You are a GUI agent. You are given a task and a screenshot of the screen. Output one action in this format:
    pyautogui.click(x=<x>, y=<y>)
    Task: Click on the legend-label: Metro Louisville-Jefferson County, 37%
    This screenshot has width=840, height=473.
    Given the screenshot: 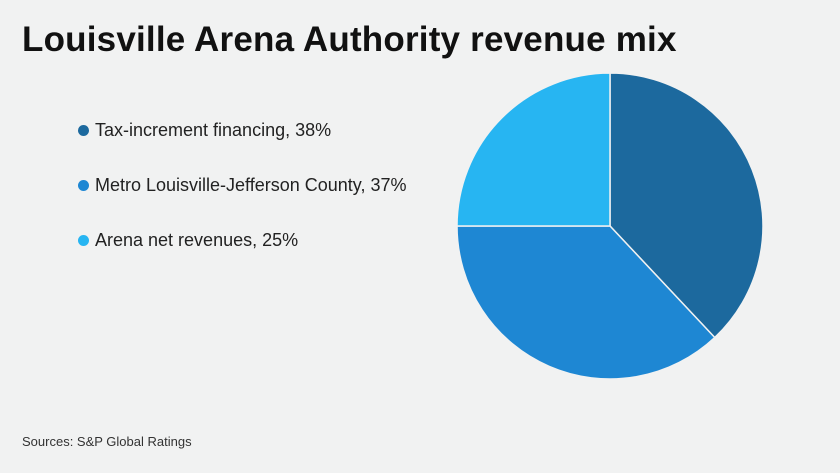 What is the action you would take?
    pyautogui.click(x=251, y=184)
    